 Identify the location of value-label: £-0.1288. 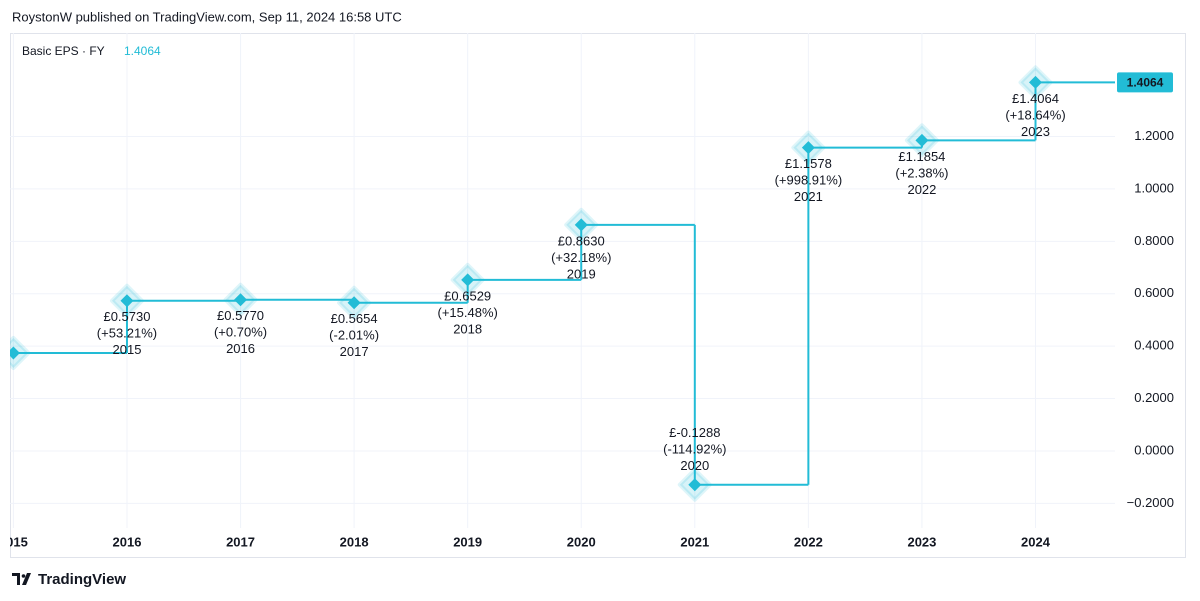
(694, 432).